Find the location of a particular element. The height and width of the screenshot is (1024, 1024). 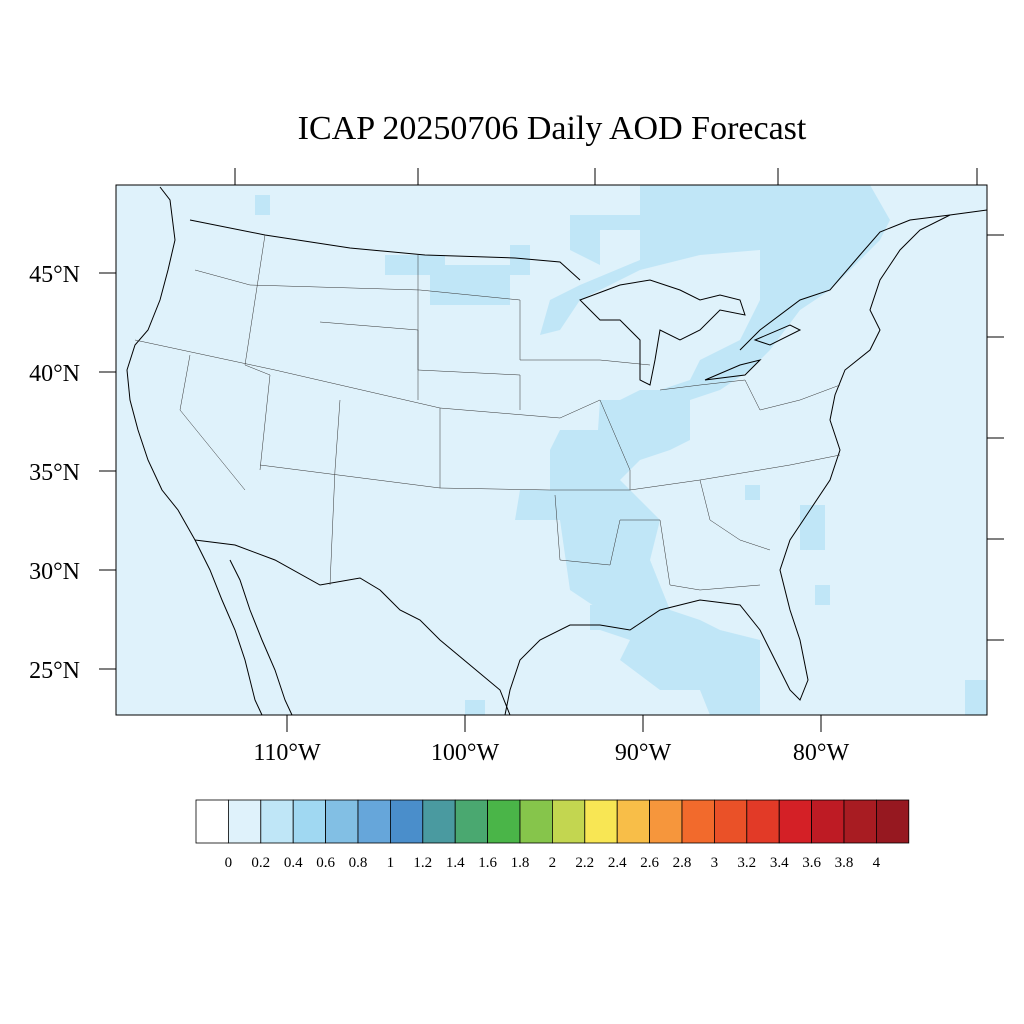

colorbar-label: 2.2 is located at coordinates (584, 863).